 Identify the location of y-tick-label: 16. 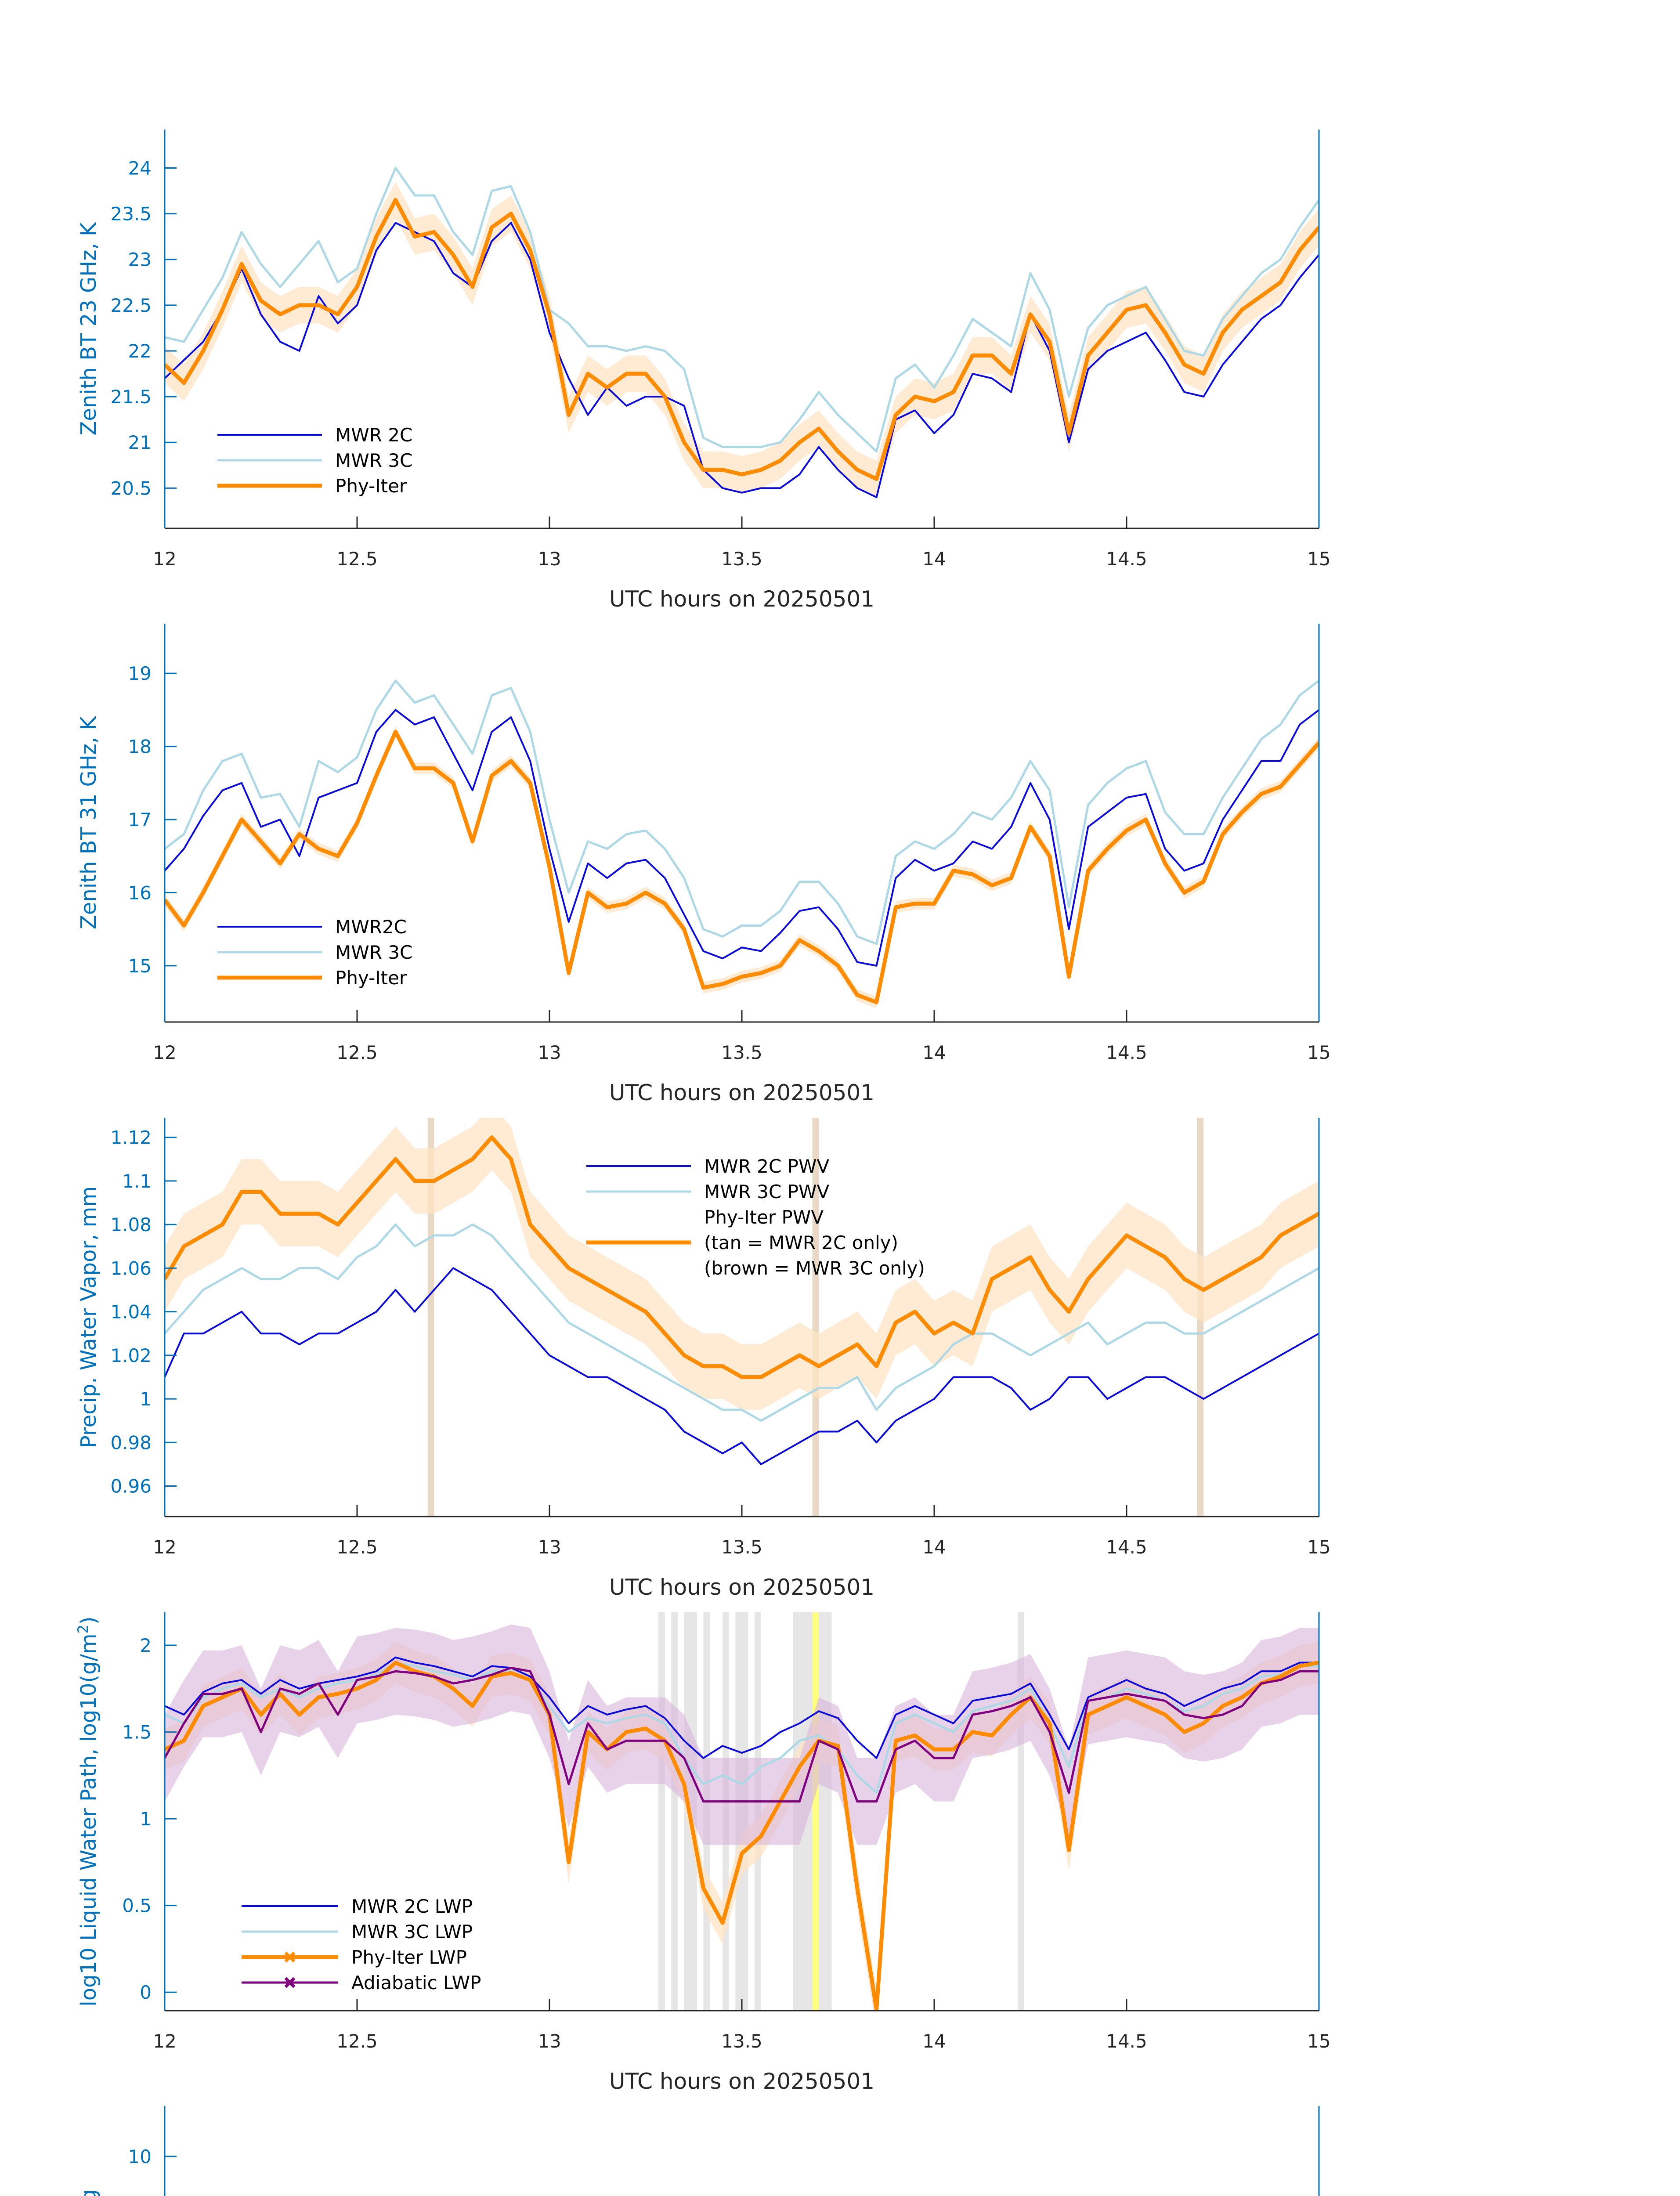
(140, 892).